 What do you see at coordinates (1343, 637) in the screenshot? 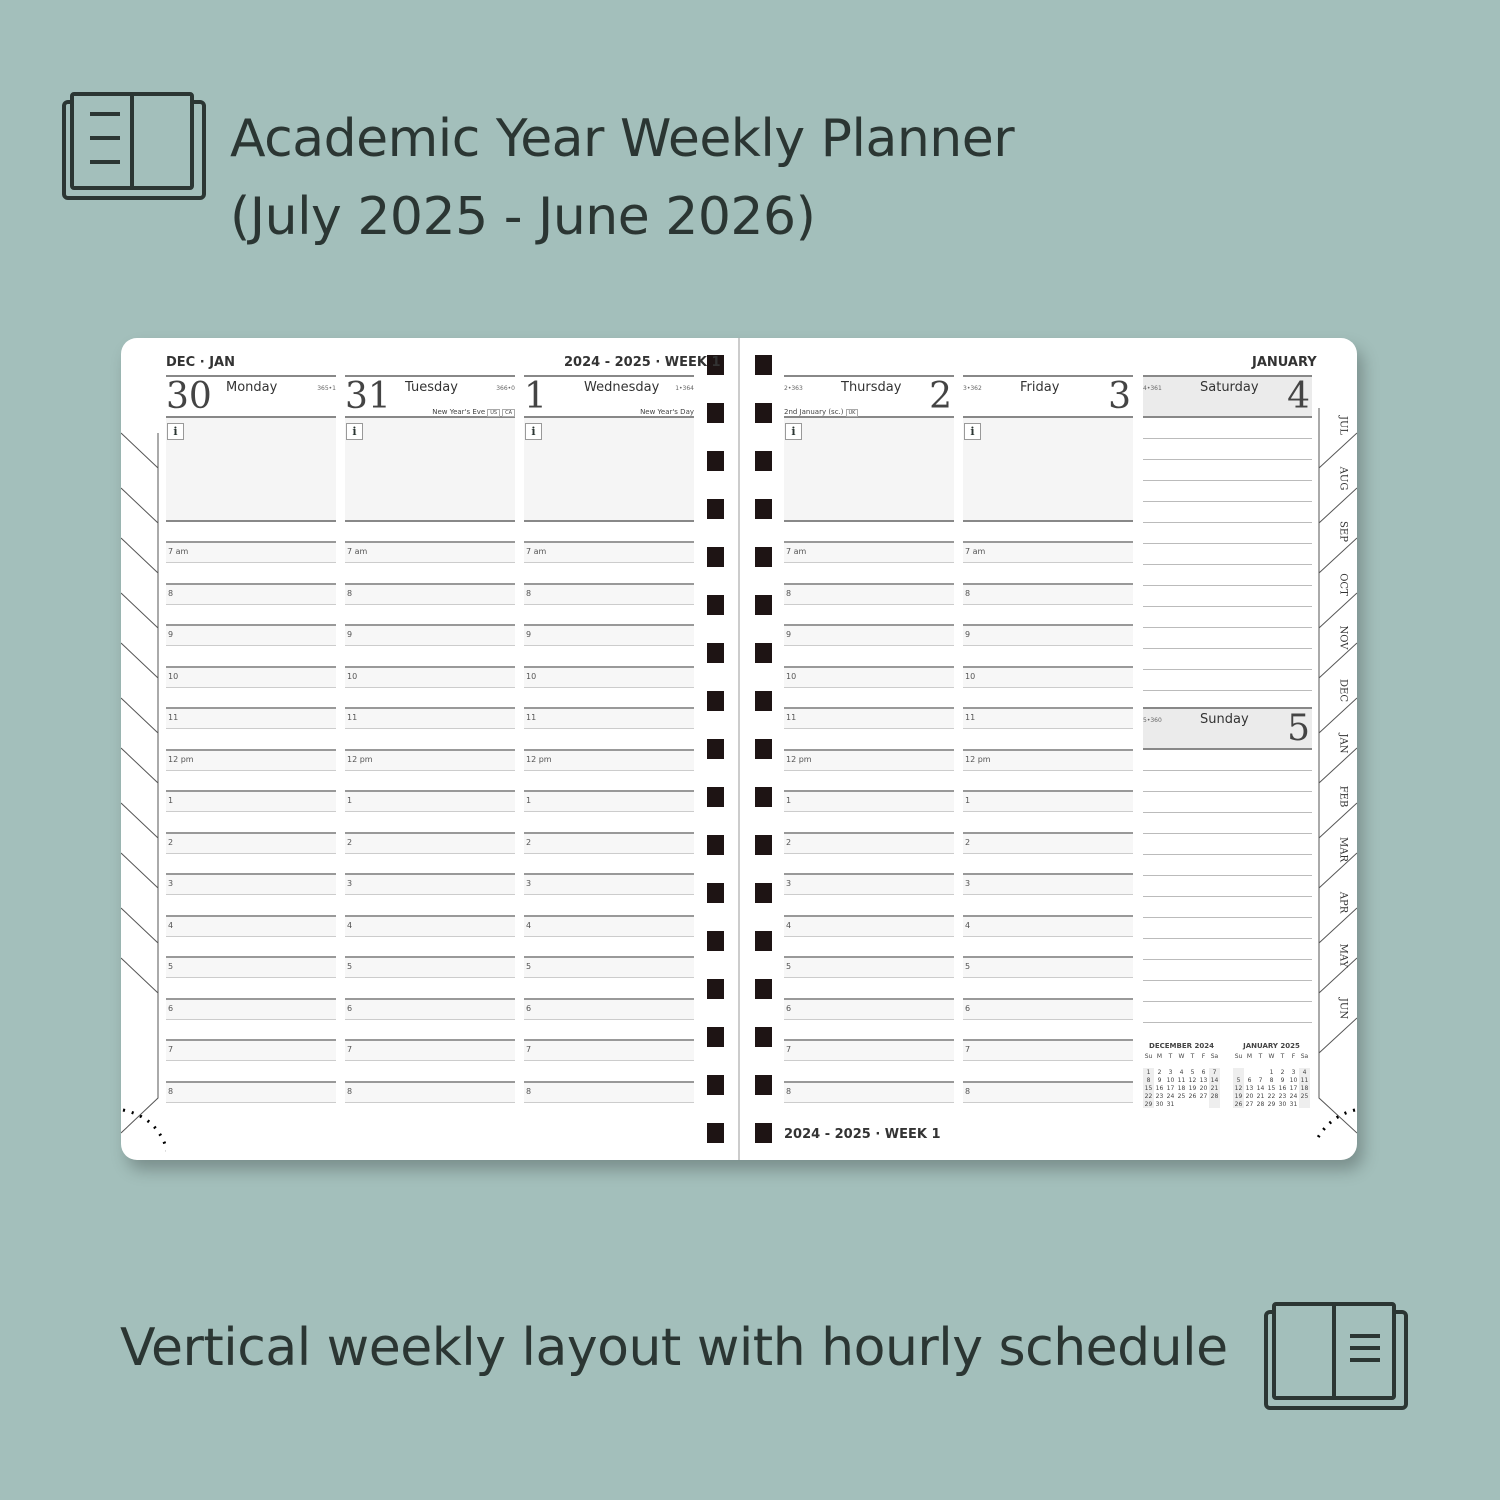
I see `month-tab: NOV` at bounding box center [1343, 637].